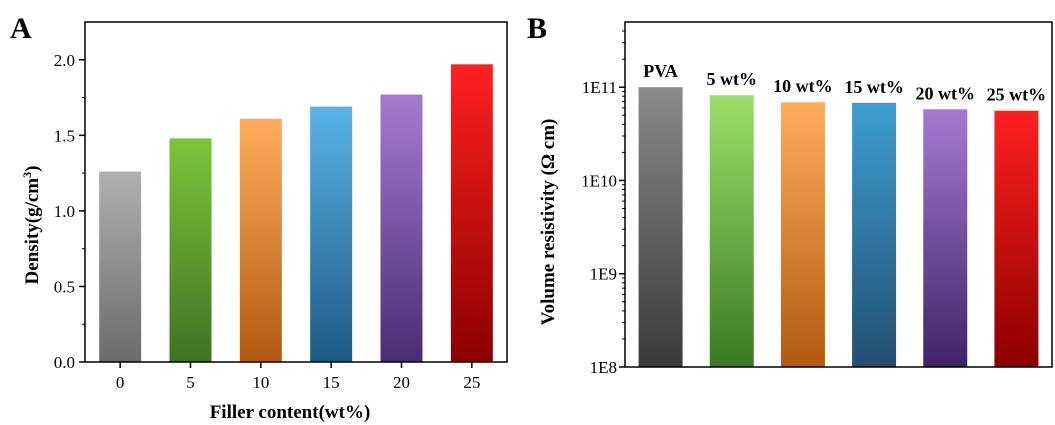 The height and width of the screenshot is (425, 1055). I want to click on panel-b-y-tick-label: 1E9, so click(603, 274).